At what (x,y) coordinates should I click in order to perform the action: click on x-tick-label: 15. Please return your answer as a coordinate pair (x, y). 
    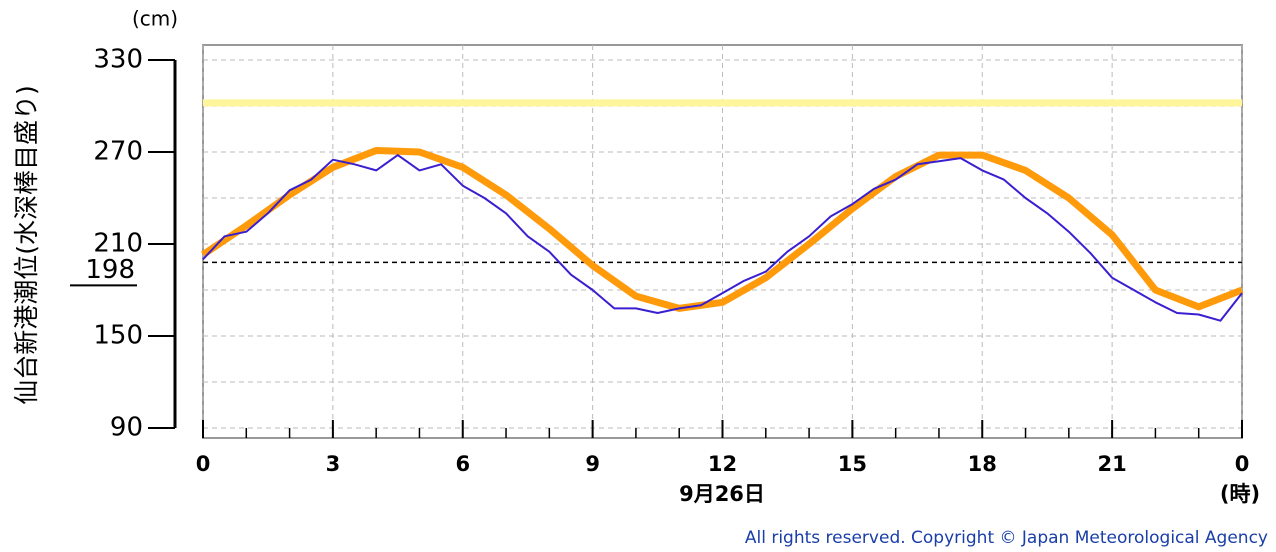
    Looking at the image, I should click on (852, 464).